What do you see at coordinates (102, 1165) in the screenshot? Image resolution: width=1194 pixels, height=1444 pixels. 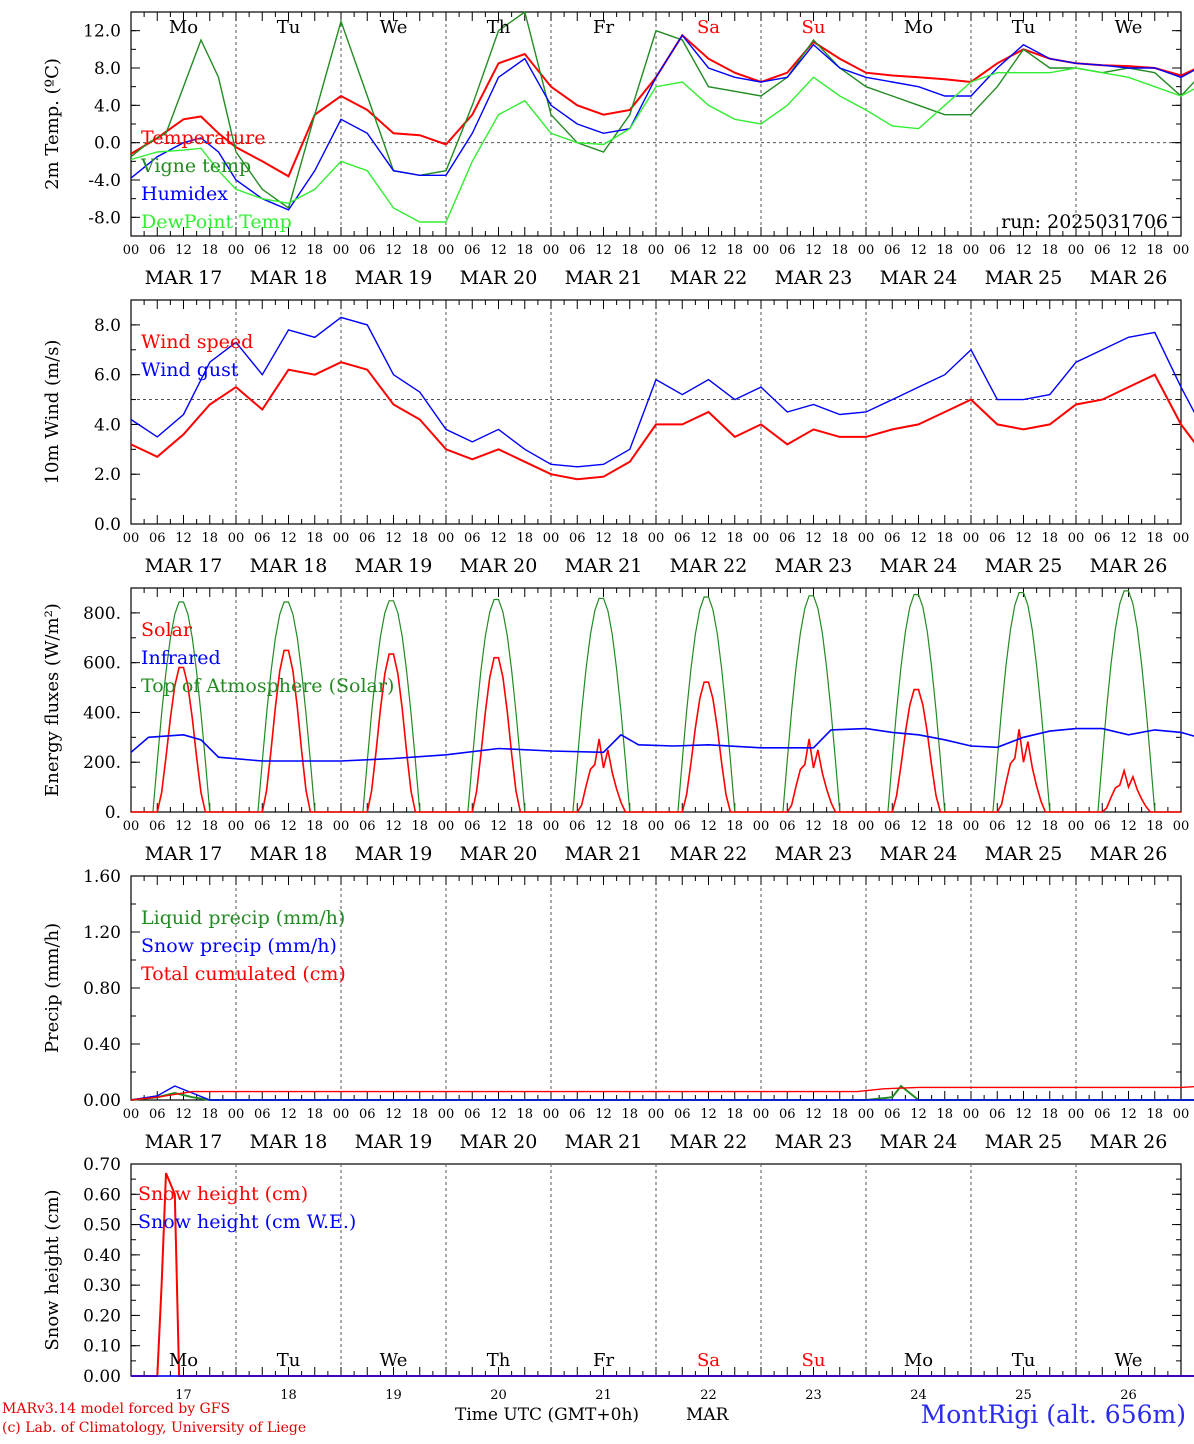 I see `y-tick-label: 0.70` at bounding box center [102, 1165].